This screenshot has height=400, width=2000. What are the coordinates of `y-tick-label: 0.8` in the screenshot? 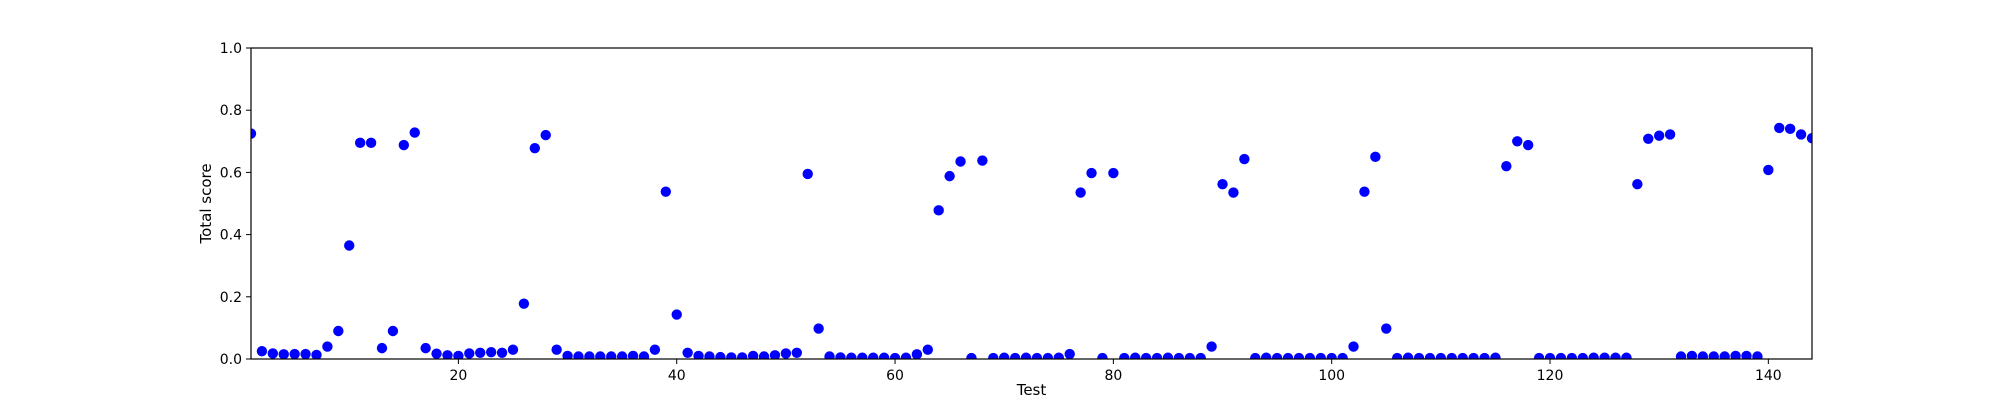 It's located at (231, 111).